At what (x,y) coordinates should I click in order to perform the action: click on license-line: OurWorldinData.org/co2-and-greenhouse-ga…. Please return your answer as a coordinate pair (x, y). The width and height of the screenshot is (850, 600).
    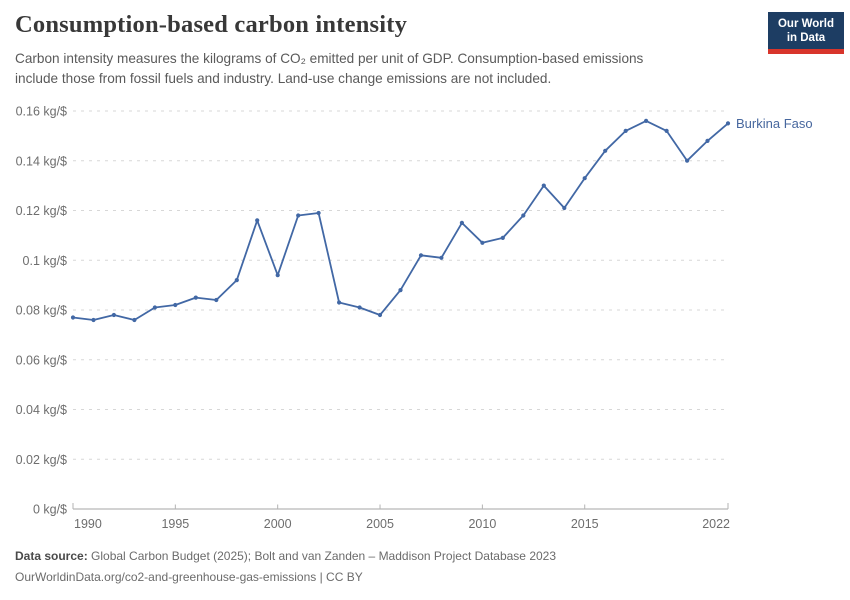
    Looking at the image, I should click on (189, 577).